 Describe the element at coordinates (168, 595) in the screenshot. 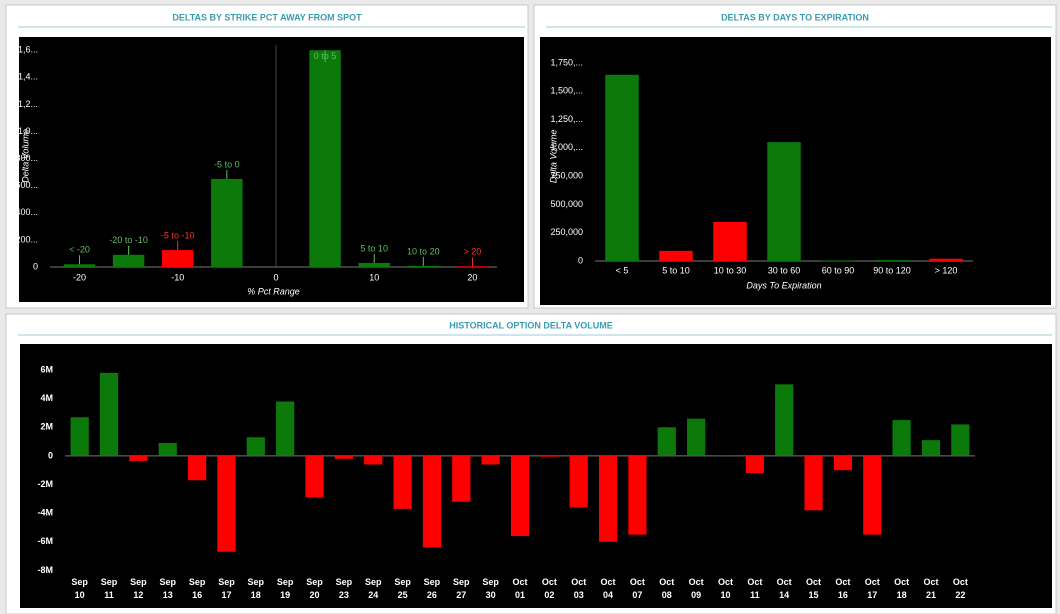

I see `x-tick-label: 13` at that location.